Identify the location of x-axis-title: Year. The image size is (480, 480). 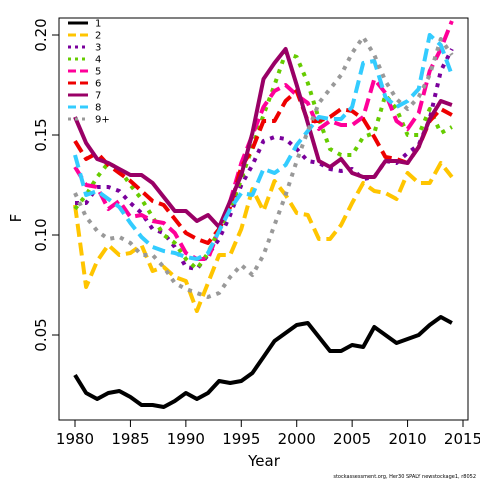
(264, 461).